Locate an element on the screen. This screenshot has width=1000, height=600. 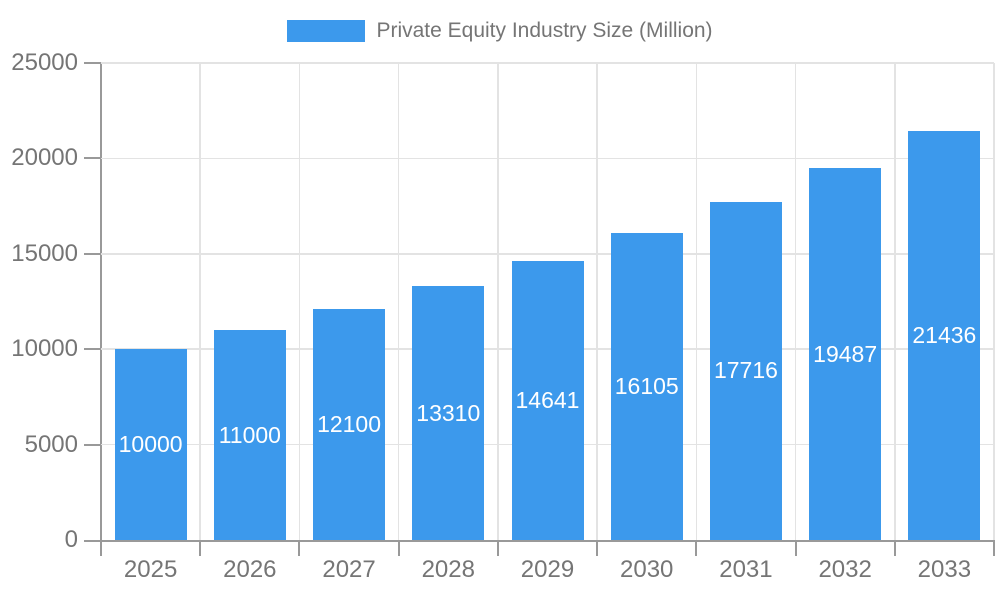
bar-value-label: 13310 is located at coordinates (448, 412).